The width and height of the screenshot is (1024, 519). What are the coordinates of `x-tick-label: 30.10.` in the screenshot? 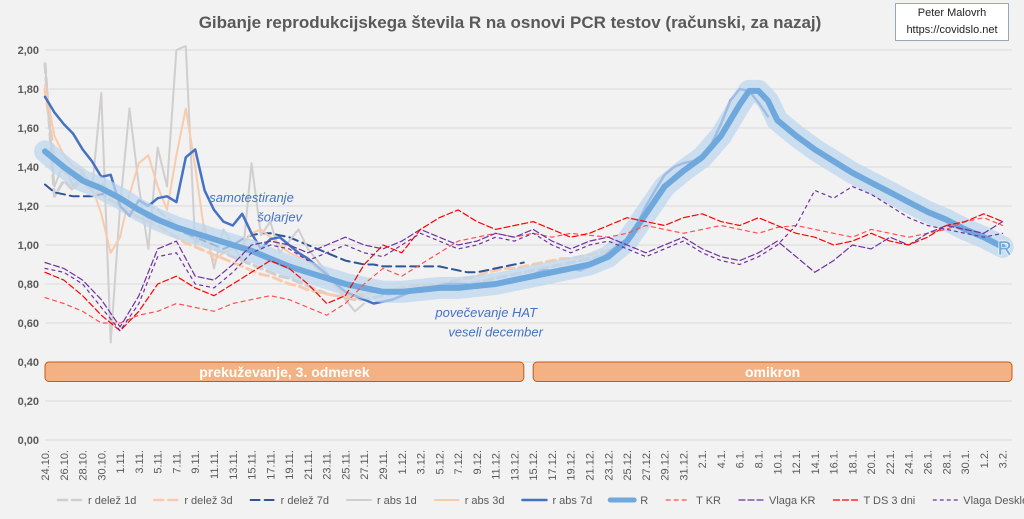 It's located at (102, 465).